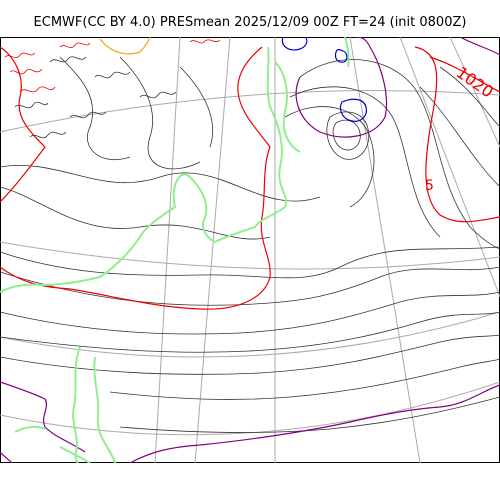 This screenshot has height=500, width=500. Describe the element at coordinates (324, 79) in the screenshot. I see `low-pressure-contours` at that location.